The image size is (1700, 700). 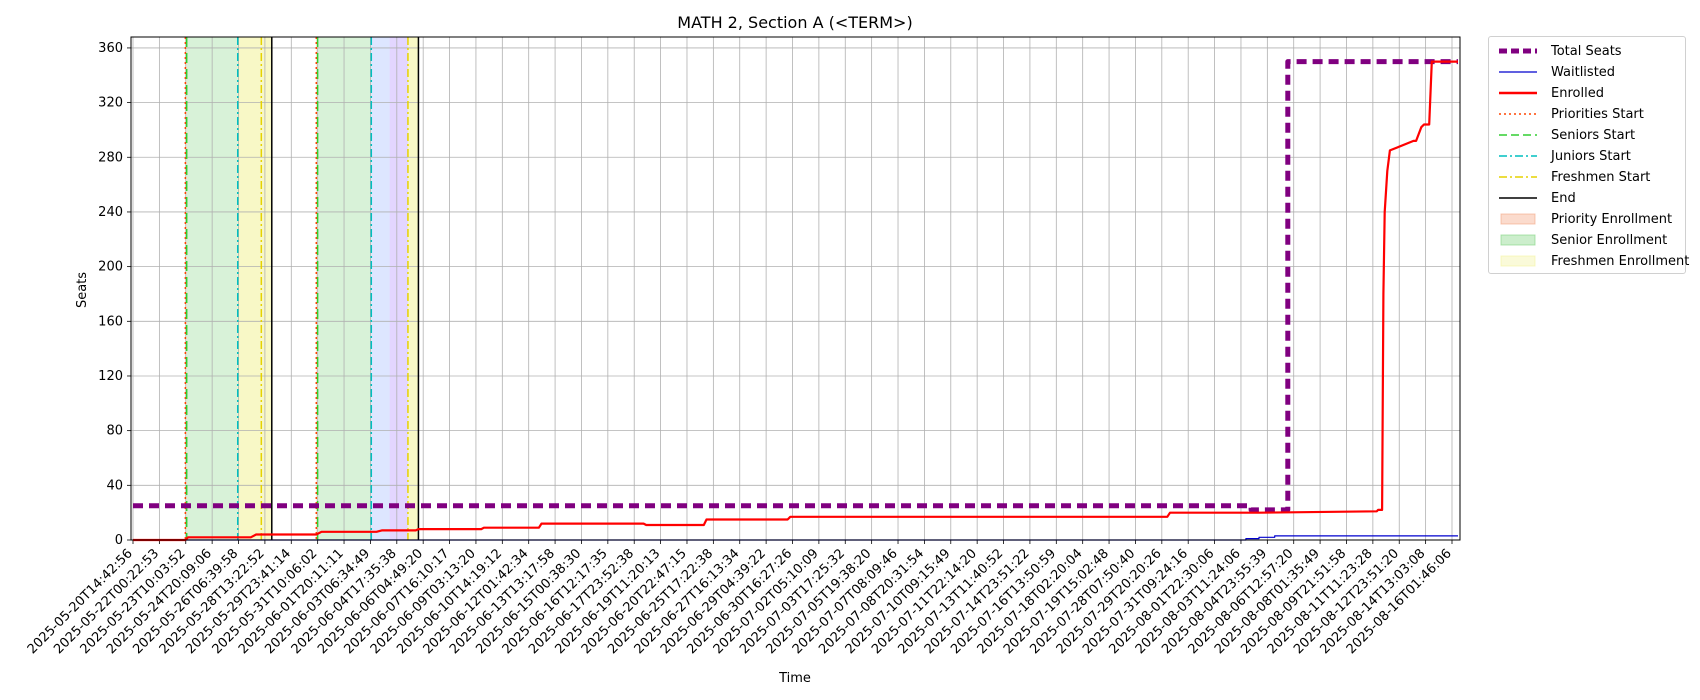 What do you see at coordinates (1583, 72) in the screenshot?
I see `legend-label: Waitlisted` at bounding box center [1583, 72].